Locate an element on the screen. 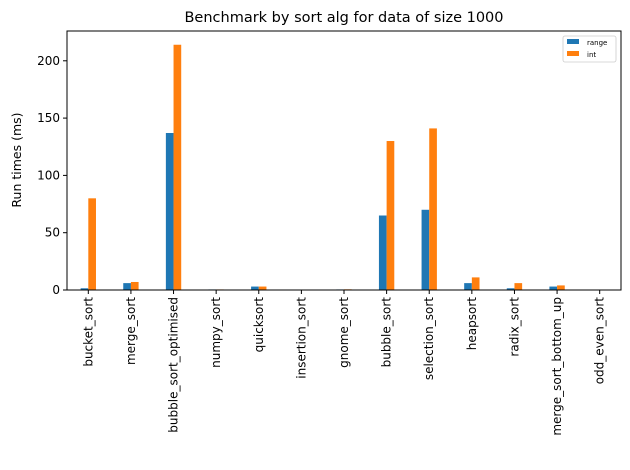  bar-range-selection_sort is located at coordinates (425, 249).